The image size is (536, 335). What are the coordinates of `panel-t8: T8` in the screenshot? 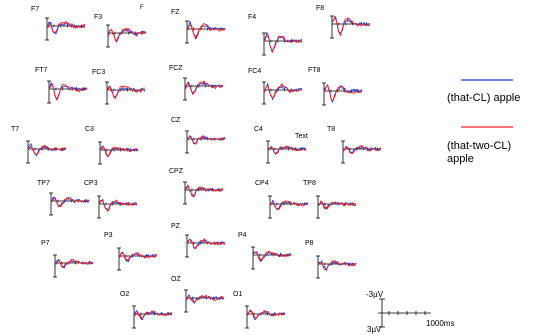 It's located at (354, 145).